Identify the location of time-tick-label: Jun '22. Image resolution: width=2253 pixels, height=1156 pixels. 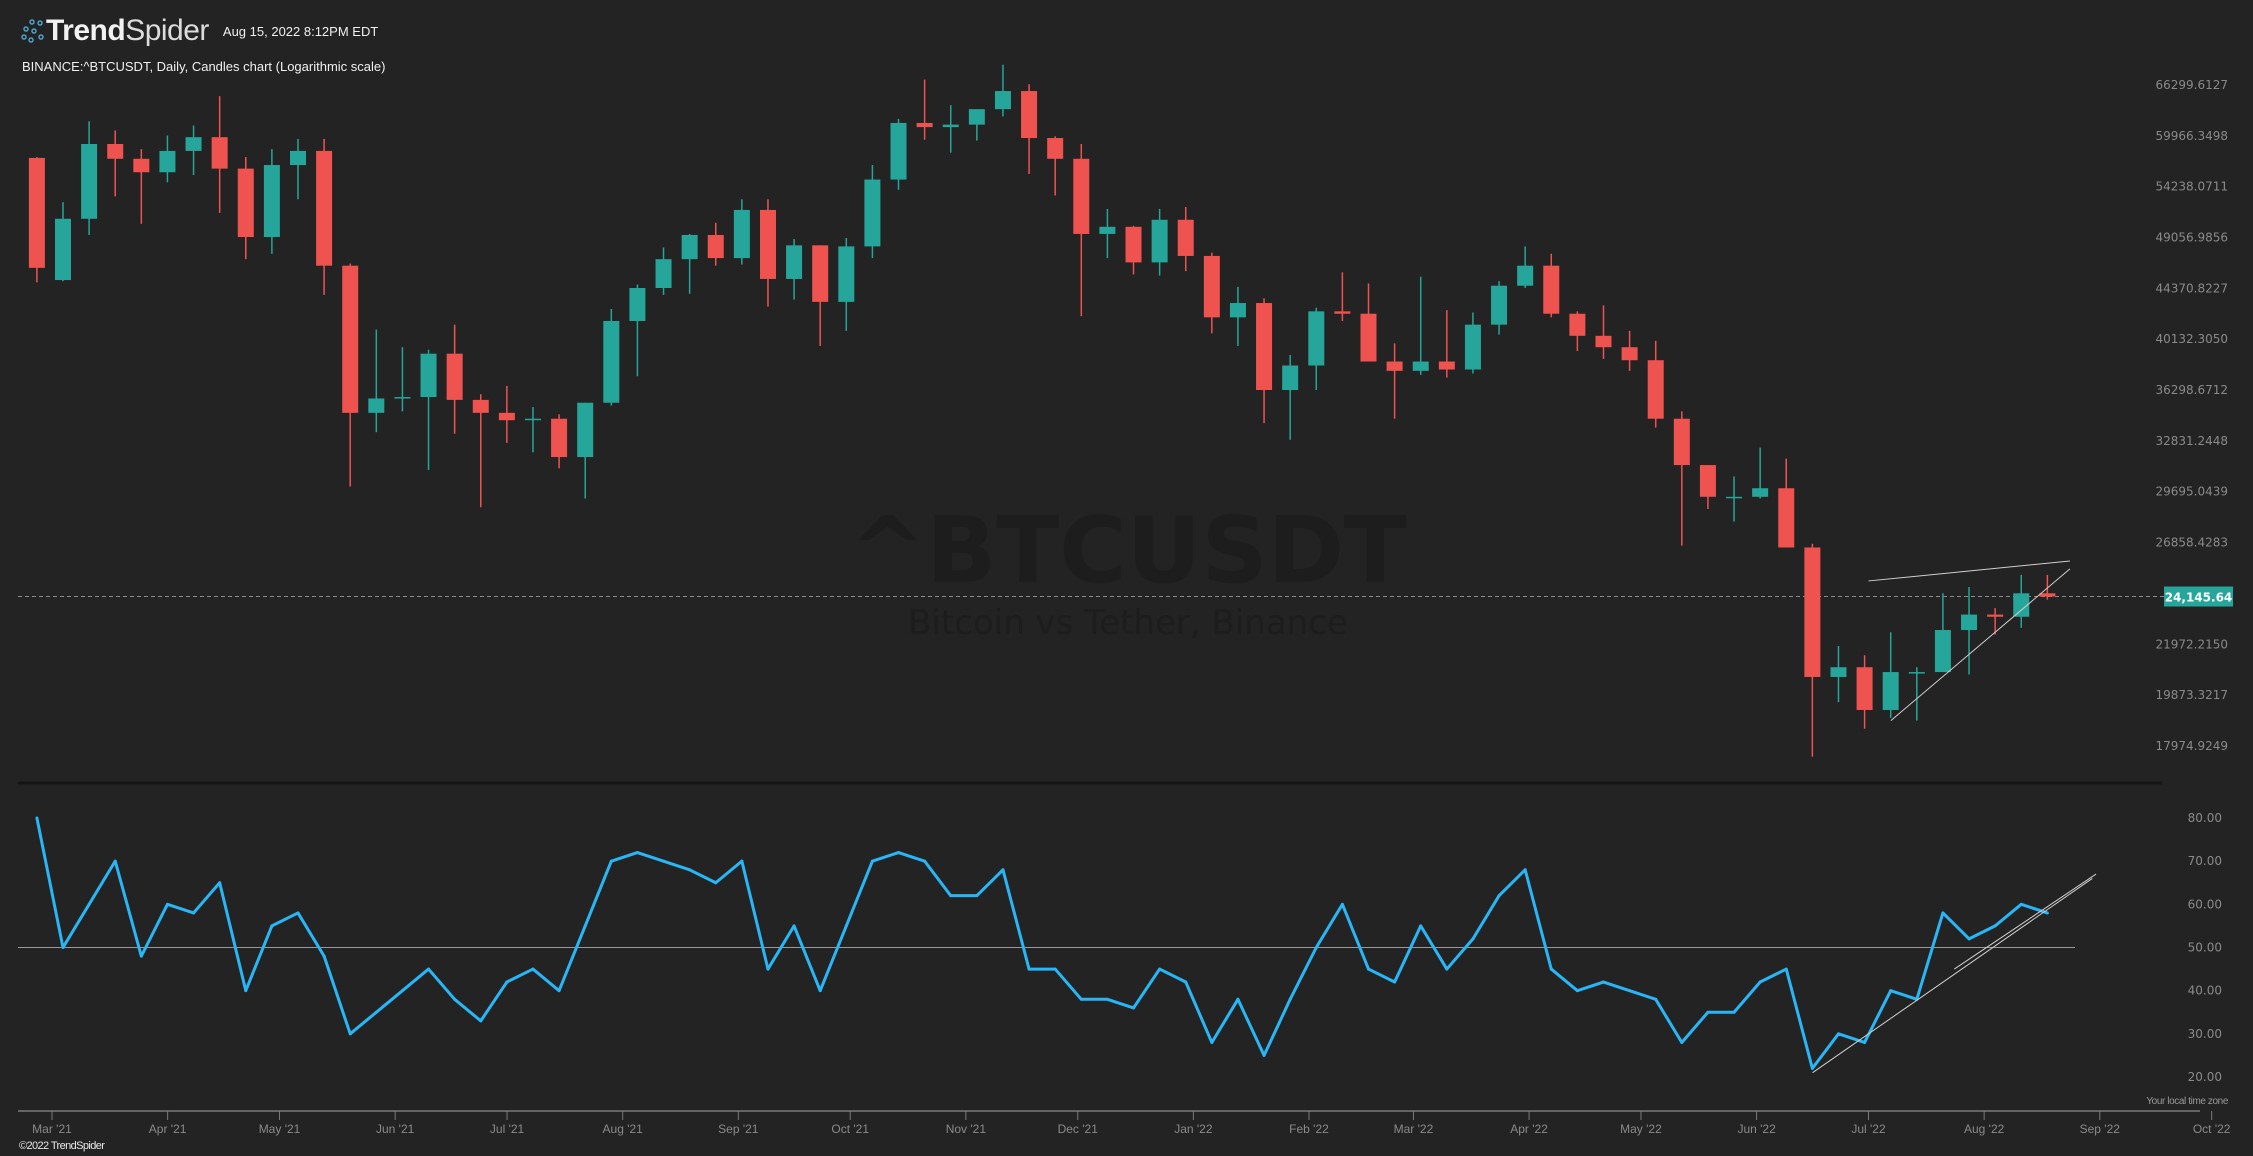
(1756, 1129).